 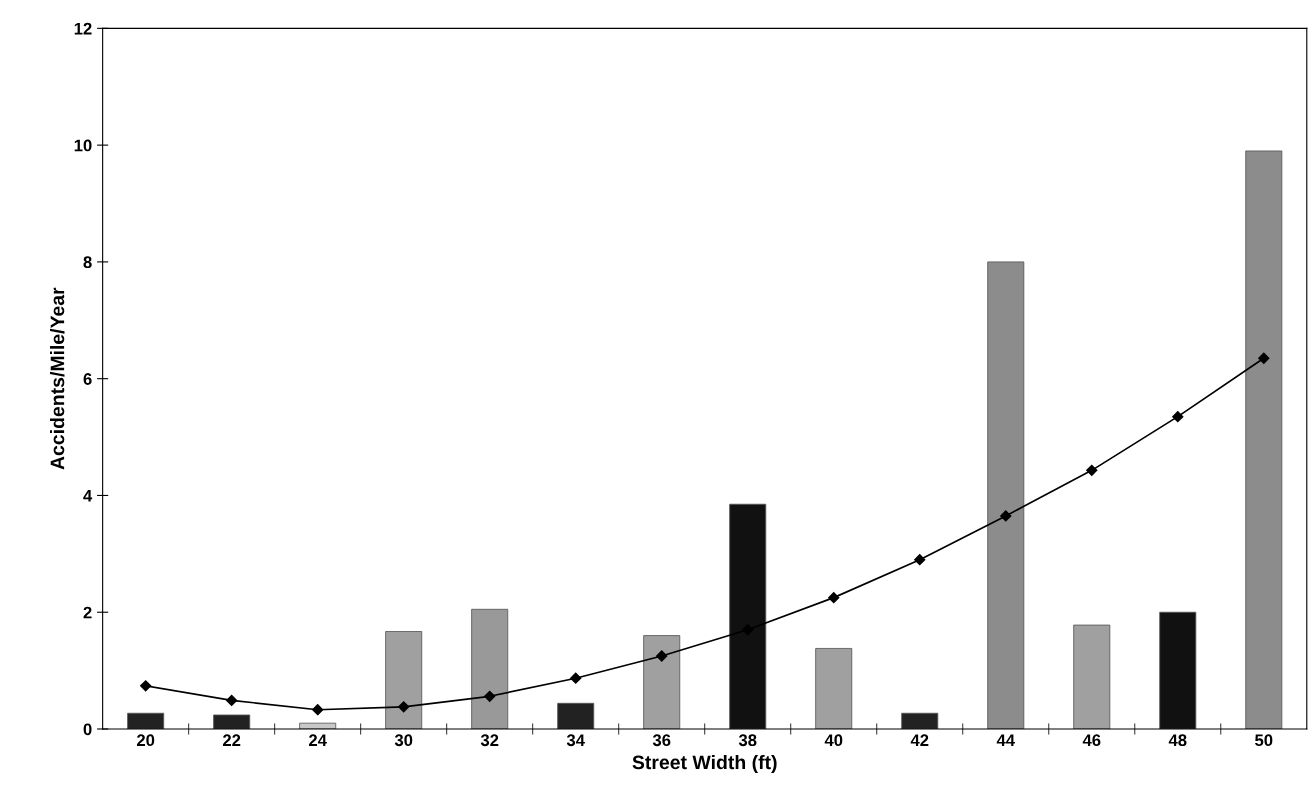 What do you see at coordinates (83, 145) in the screenshot?
I see `y-tick-label: 10` at bounding box center [83, 145].